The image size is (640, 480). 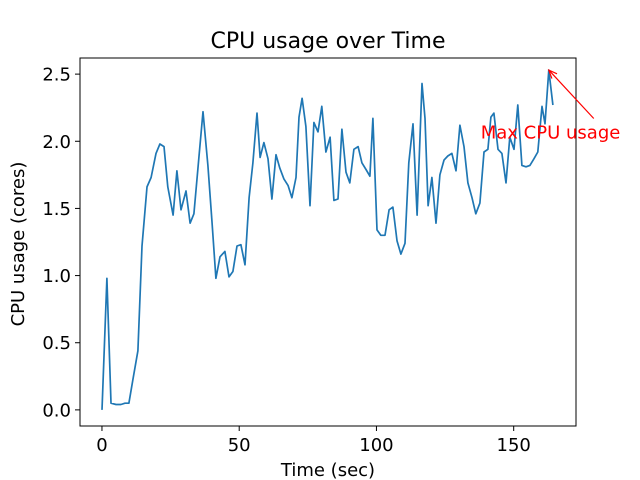 What do you see at coordinates (56, 343) in the screenshot?
I see `y-tick-label: 0.5` at bounding box center [56, 343].